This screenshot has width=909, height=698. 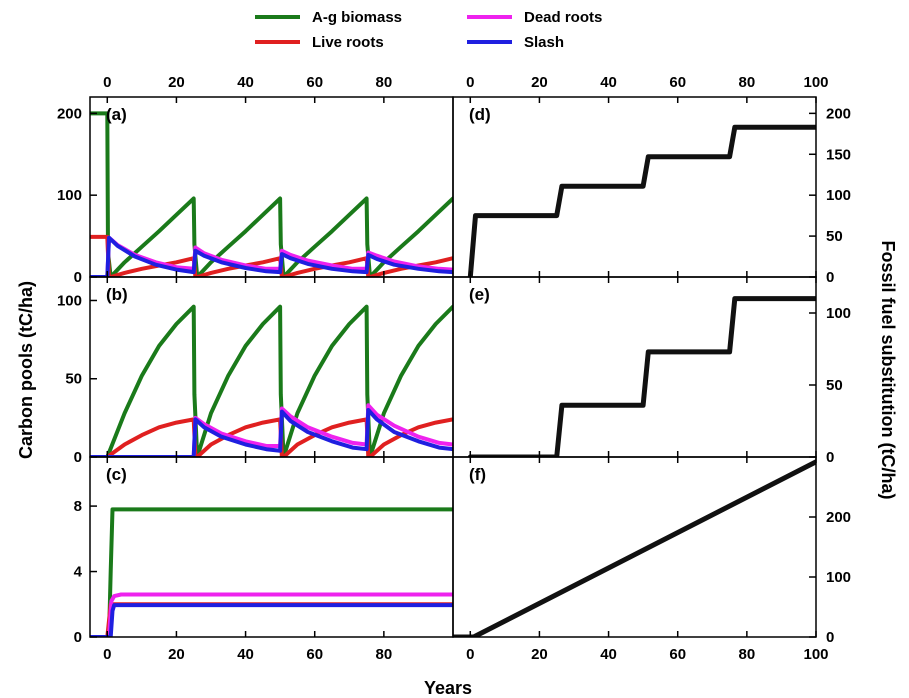 I want to click on panel-1: 0 100 200 0 20 40 60 80 (a), so click(x=255, y=180).